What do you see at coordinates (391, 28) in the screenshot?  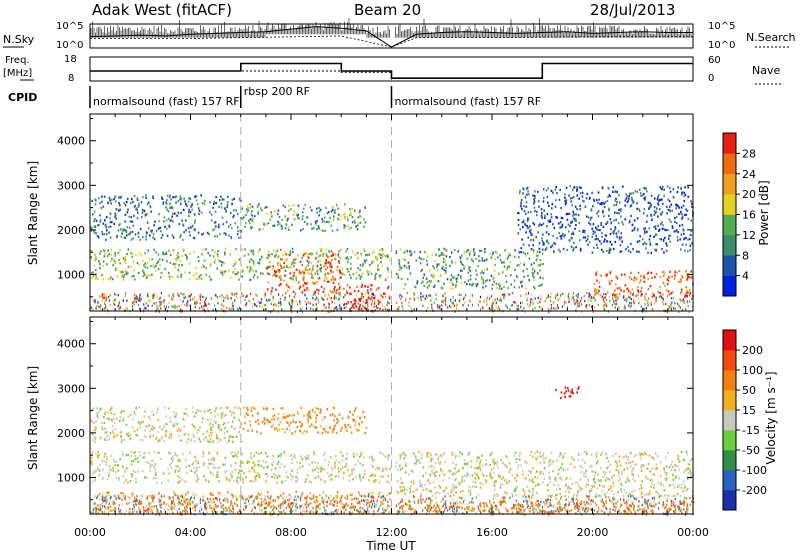 I see `noise-spikes` at bounding box center [391, 28].